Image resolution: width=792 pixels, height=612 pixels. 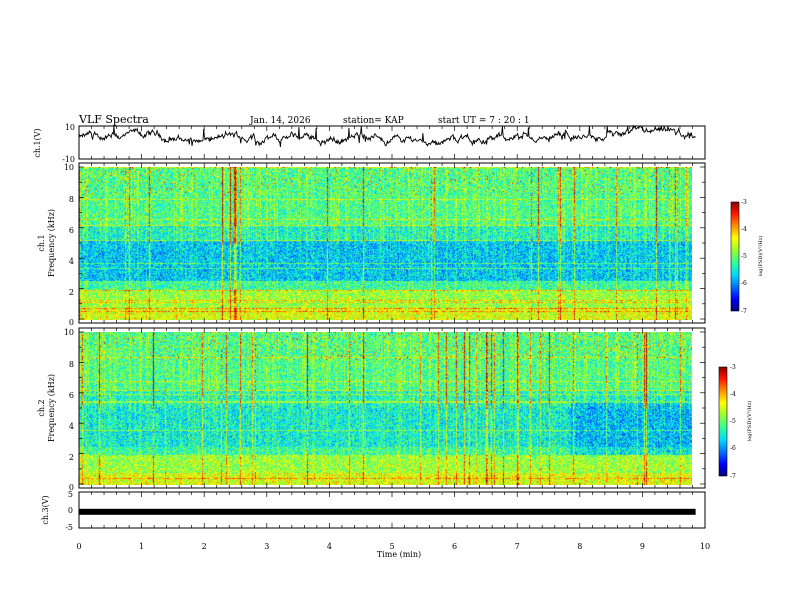 What do you see at coordinates (71, 292) in the screenshot?
I see `ch1-ytick-2: 2` at bounding box center [71, 292].